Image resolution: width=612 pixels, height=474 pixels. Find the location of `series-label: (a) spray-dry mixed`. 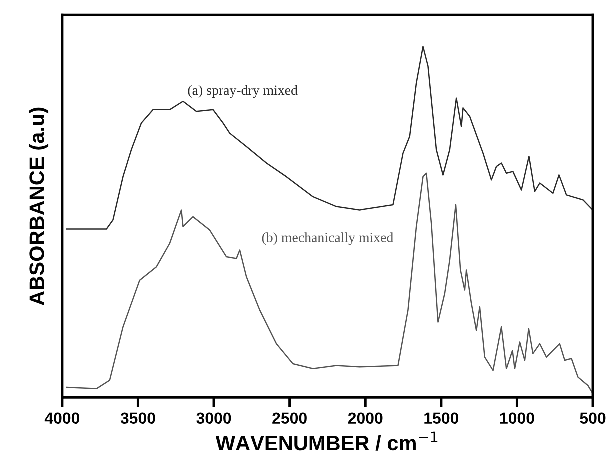

series-label: (a) spray-dry mixed is located at coordinates (243, 91).